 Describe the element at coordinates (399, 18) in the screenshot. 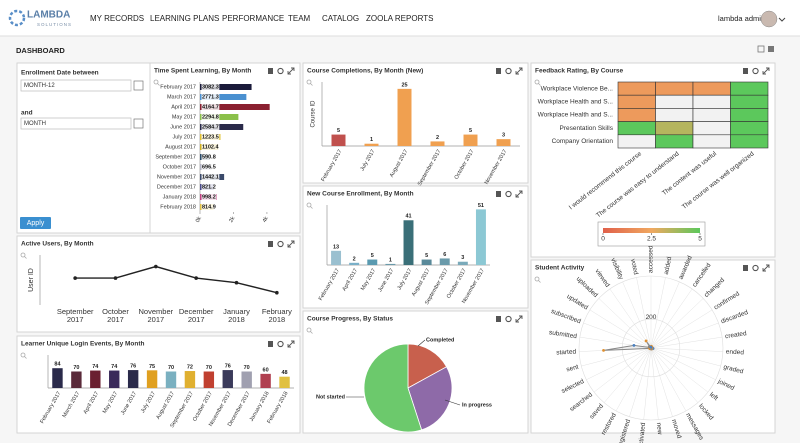

I see `nav-link: ZOOLA REPORTS` at that location.